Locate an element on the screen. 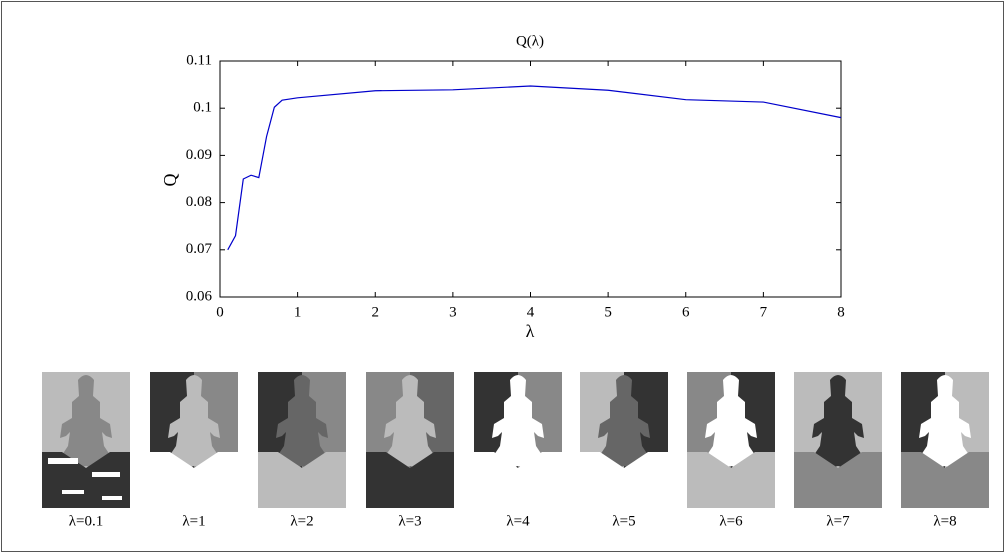 The height and width of the screenshot is (553, 1005). thumb-caption: λ=7 is located at coordinates (838, 521).